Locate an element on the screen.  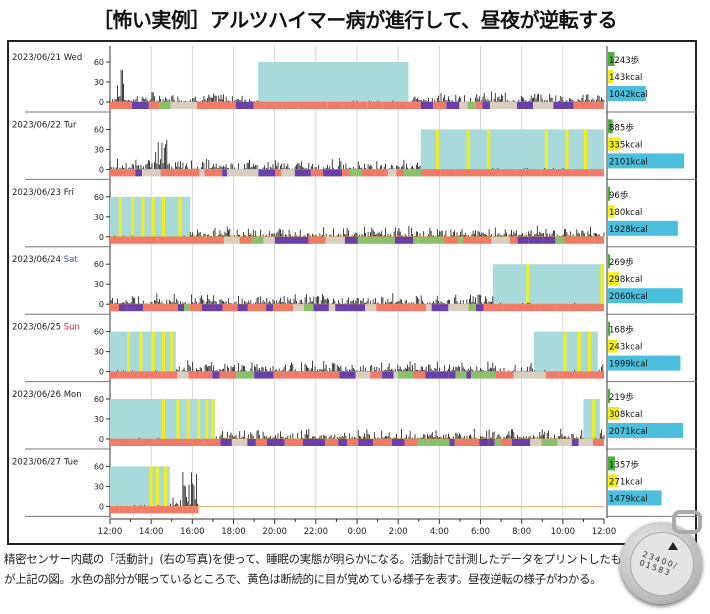
day-date-label: 2023/06/24 Sat is located at coordinates (45, 260).